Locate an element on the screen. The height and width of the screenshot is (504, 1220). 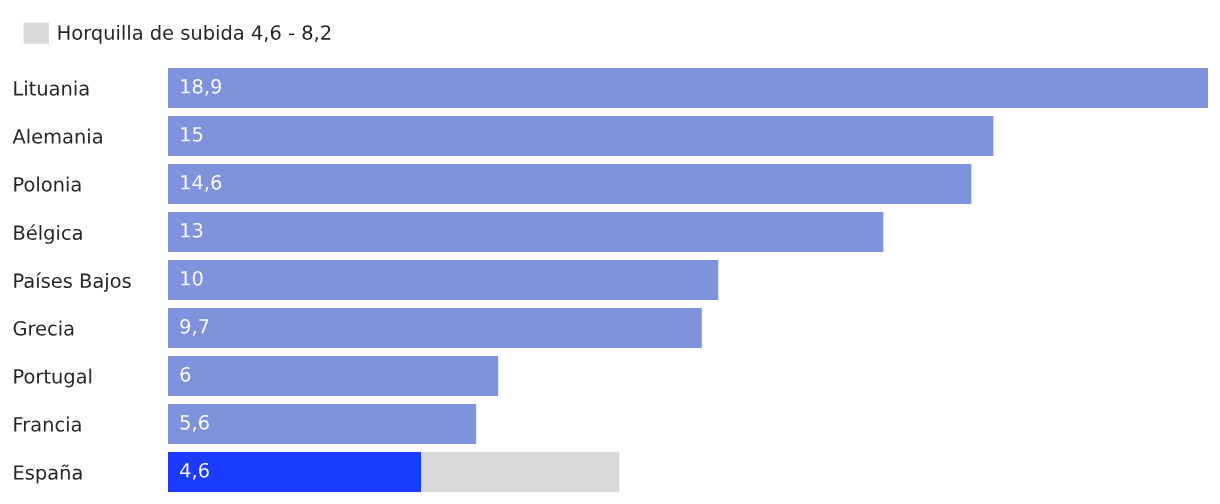
data-label: 5,6 is located at coordinates (194, 423).